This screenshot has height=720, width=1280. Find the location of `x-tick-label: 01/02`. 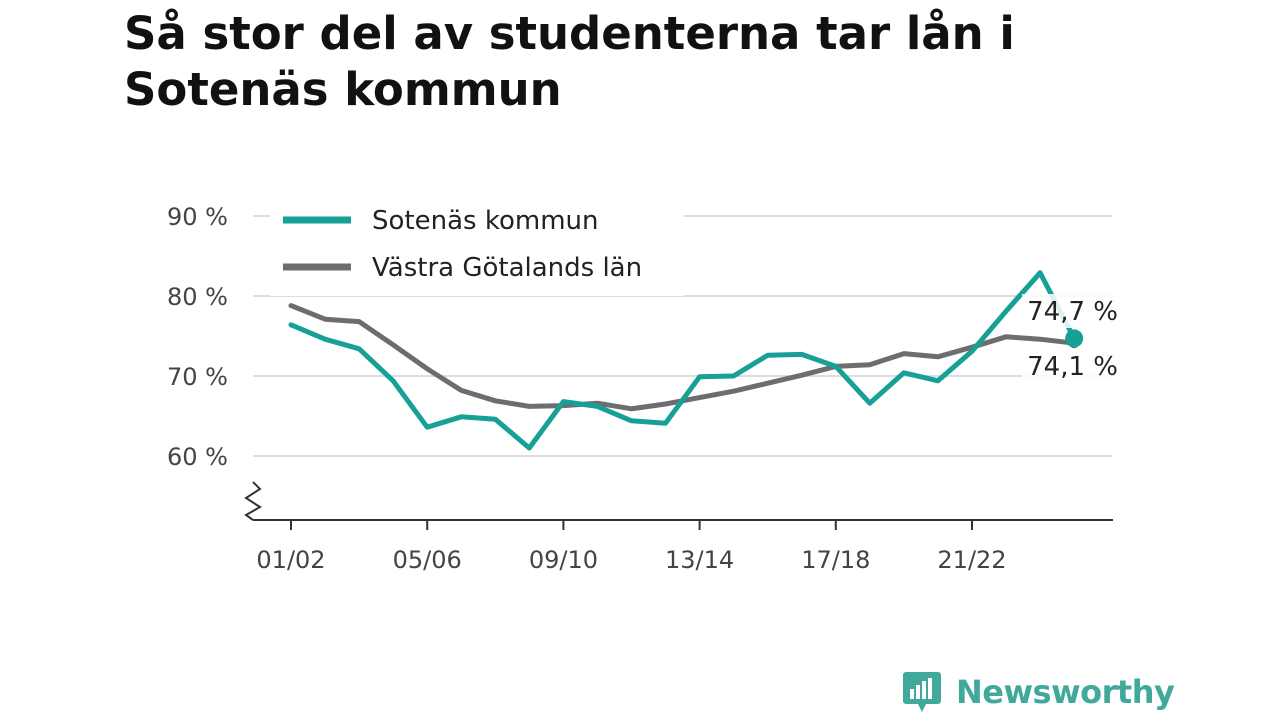

x-tick-label: 01/02 is located at coordinates (290, 560).